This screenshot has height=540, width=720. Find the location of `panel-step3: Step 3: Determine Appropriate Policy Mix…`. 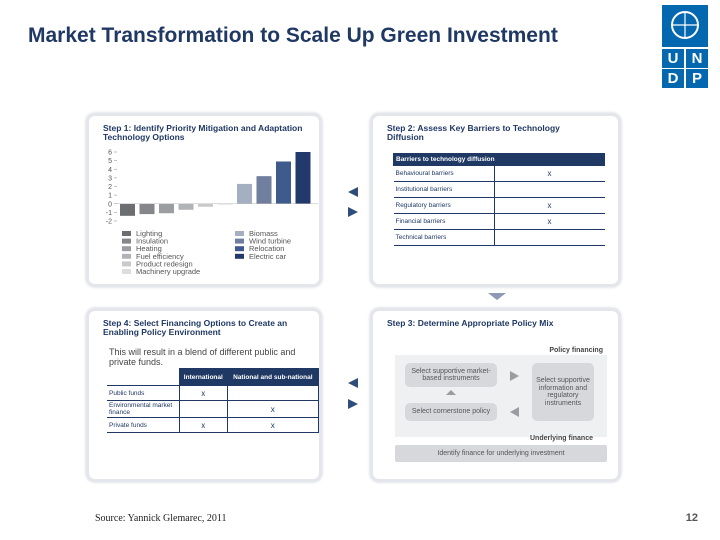

panel-step3: Step 3: Determine Appropriate Policy Mix… is located at coordinates (495, 395).